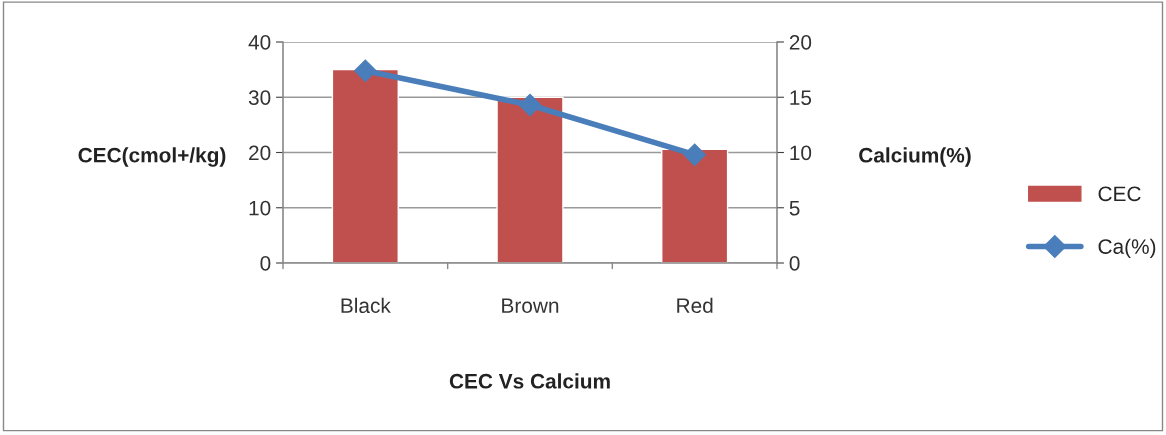 This screenshot has height=435, width=1166. What do you see at coordinates (794, 263) in the screenshot?
I see `y2-tick-label: 0` at bounding box center [794, 263].